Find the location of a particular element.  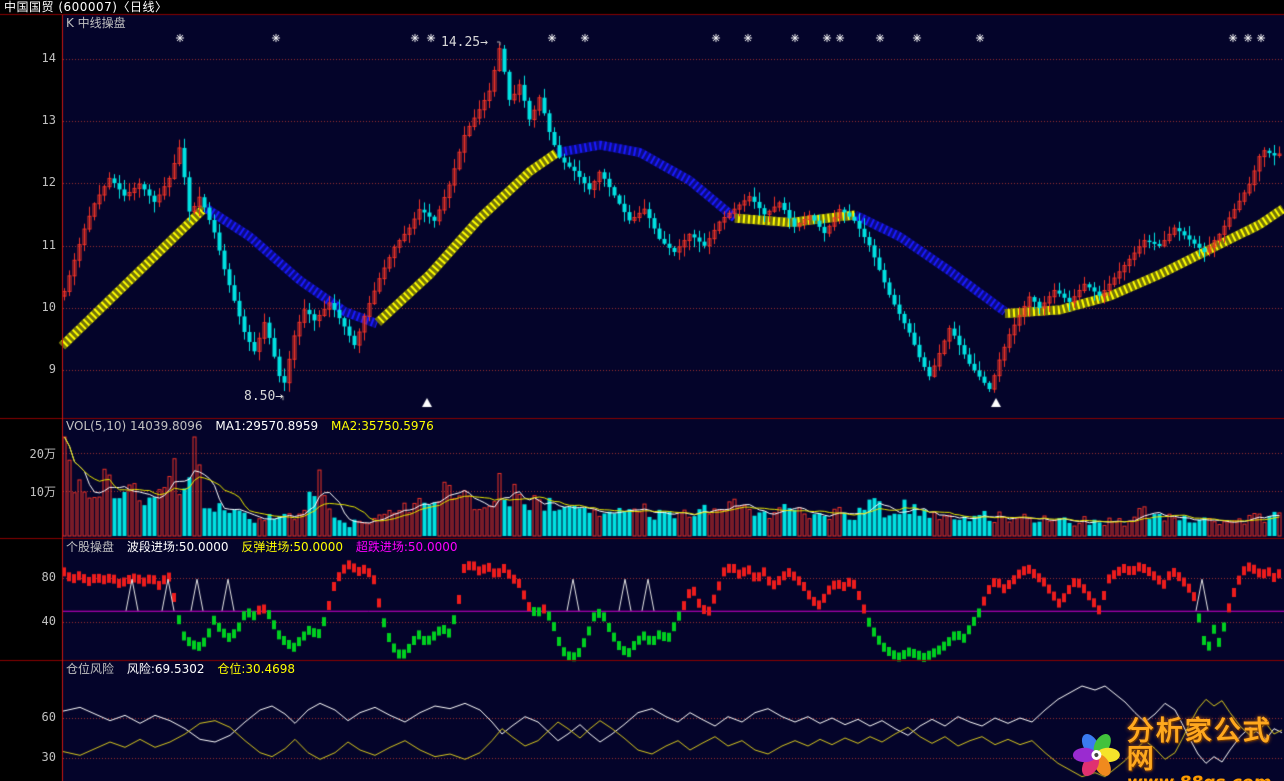

y-tick-osc: 40 is located at coordinates (48, 621).